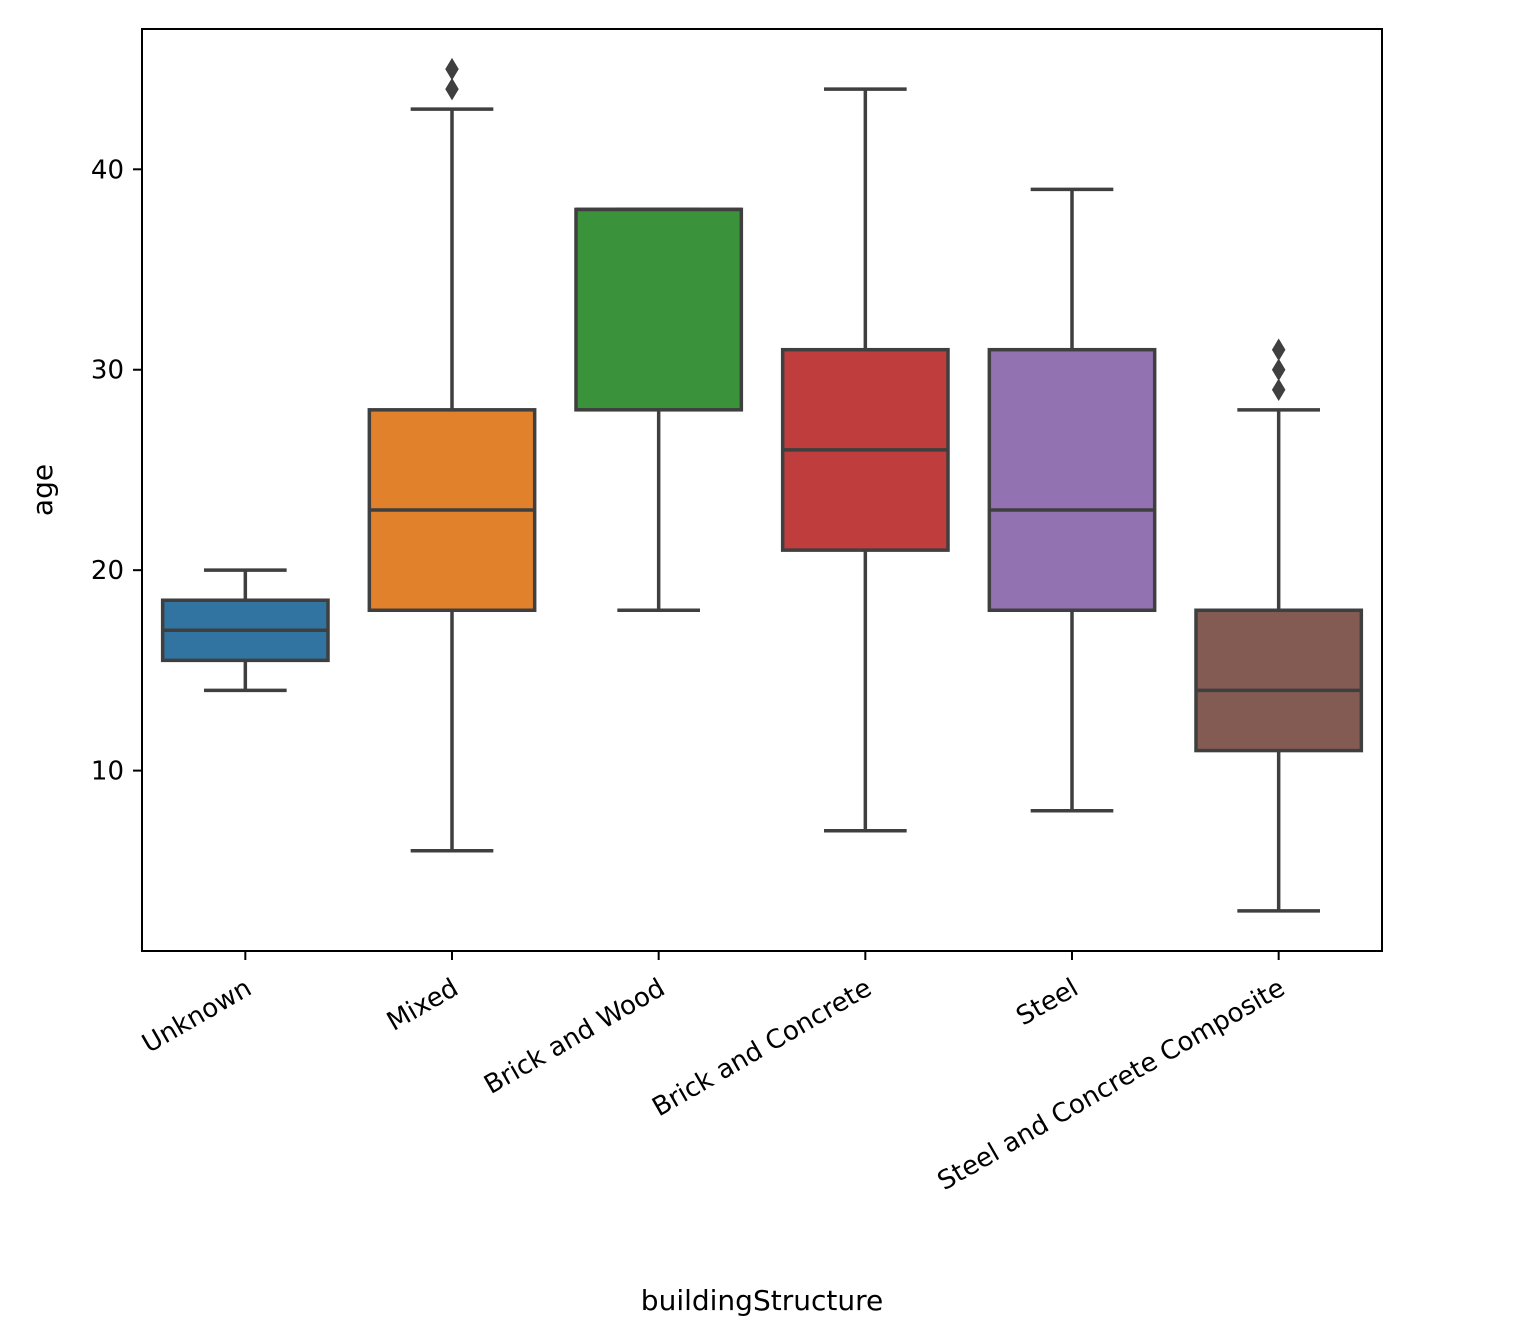  Describe the element at coordinates (107, 571) in the screenshot. I see `y-tick-label: 20` at that location.